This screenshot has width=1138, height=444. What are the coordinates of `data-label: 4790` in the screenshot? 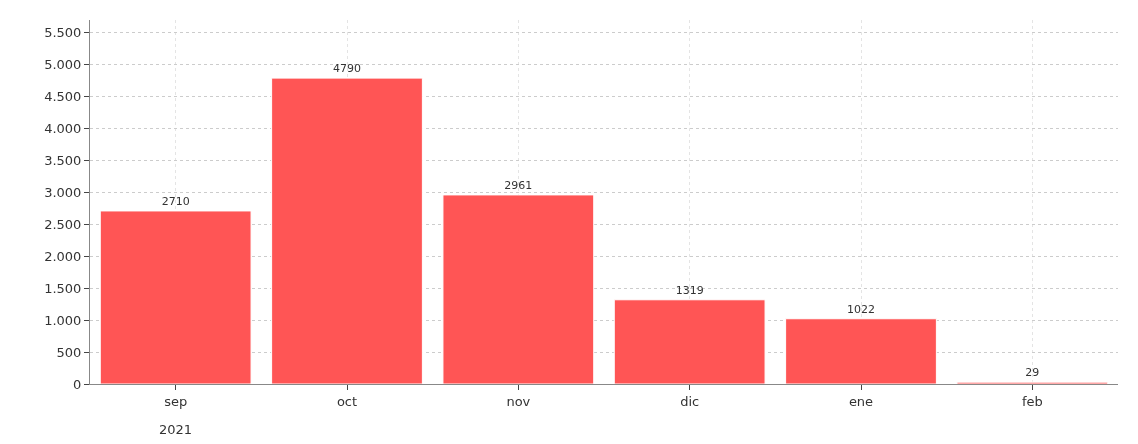 It's located at (347, 69).